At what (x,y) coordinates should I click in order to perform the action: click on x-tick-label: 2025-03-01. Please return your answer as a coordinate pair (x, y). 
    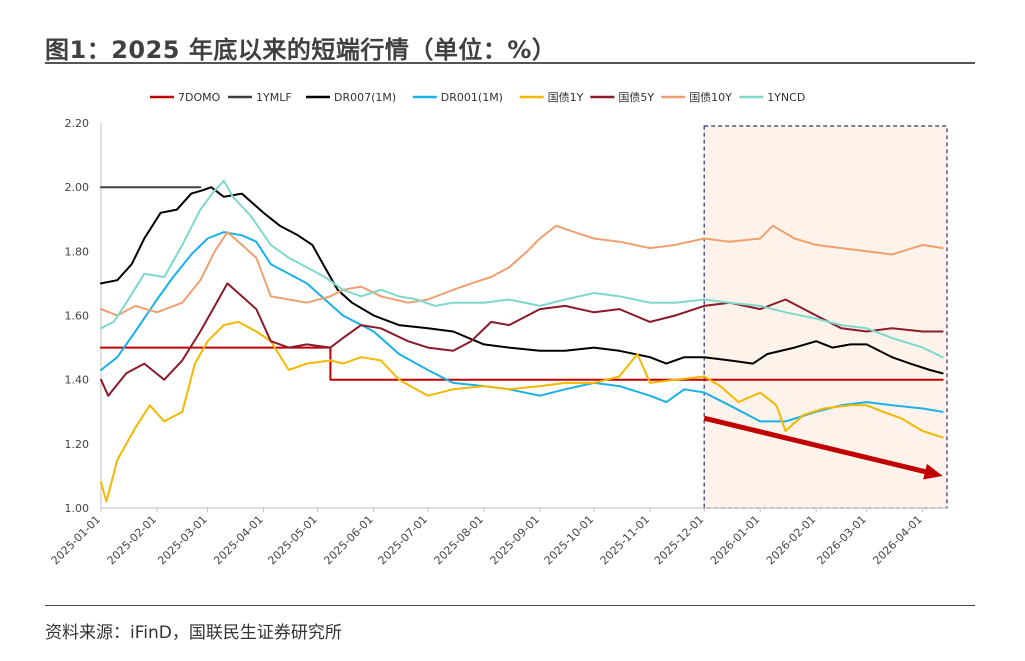
    Looking at the image, I should click on (182, 540).